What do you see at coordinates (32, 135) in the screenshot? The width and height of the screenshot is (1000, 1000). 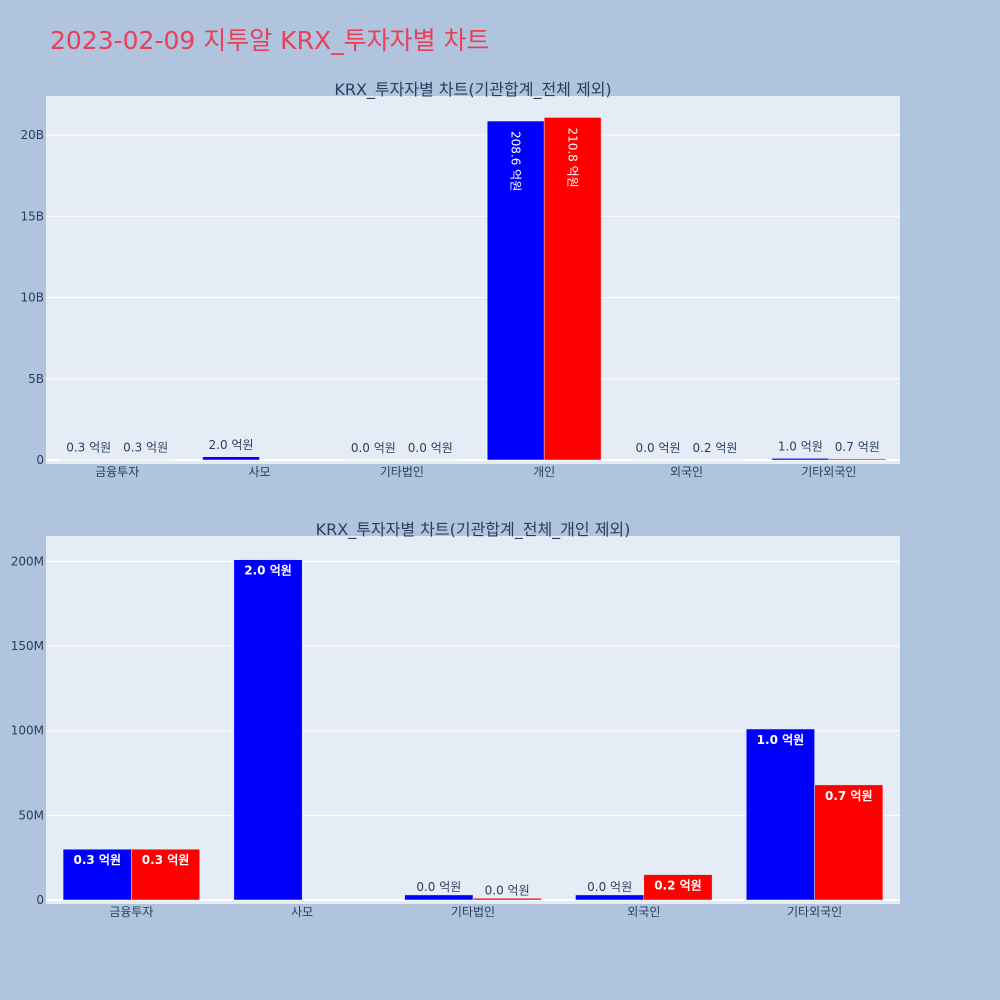 I see `y-tick-label: 20B` at bounding box center [32, 135].